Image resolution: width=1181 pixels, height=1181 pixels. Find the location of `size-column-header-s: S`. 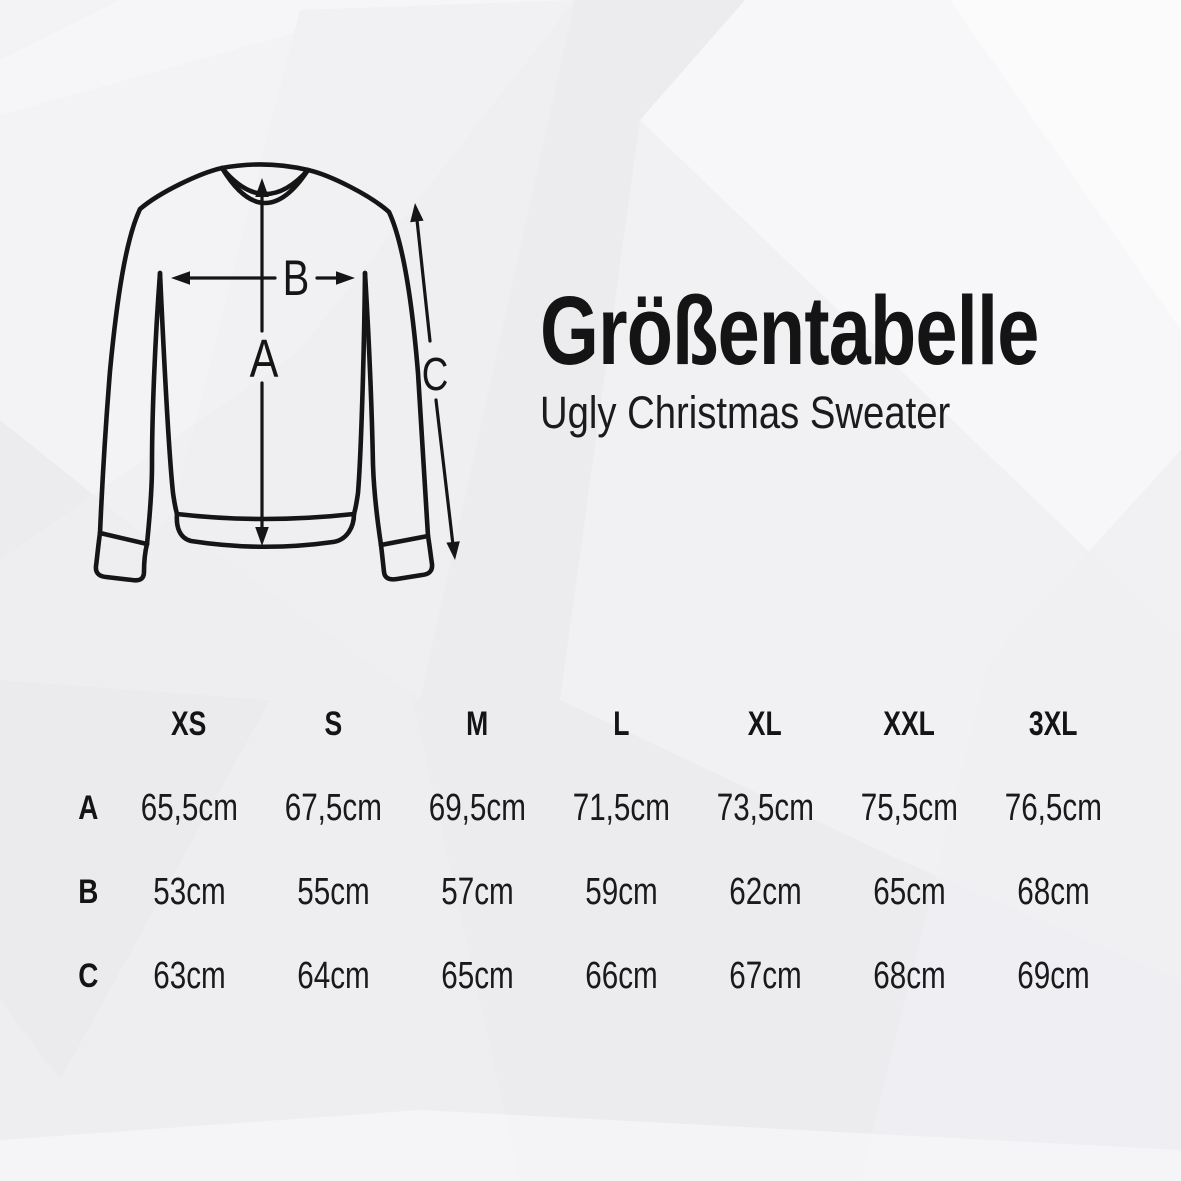

size-column-header-s: S is located at coordinates (333, 723).